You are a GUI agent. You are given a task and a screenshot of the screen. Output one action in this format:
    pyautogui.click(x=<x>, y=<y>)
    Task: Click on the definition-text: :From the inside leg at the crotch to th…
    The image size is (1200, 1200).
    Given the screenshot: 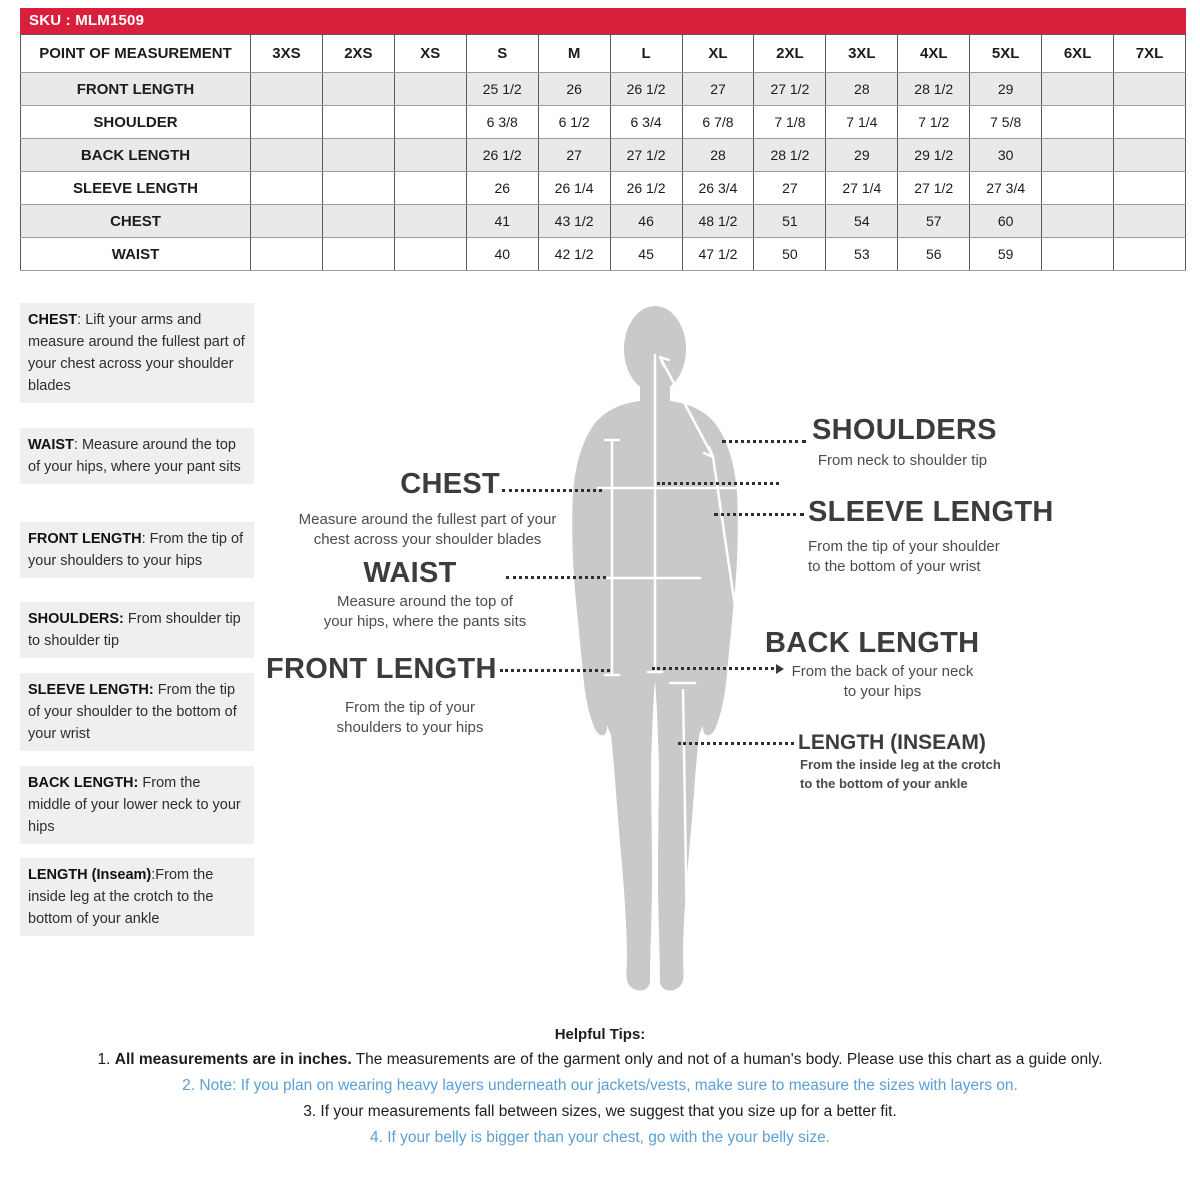 What is the action you would take?
    pyautogui.click(x=121, y=897)
    